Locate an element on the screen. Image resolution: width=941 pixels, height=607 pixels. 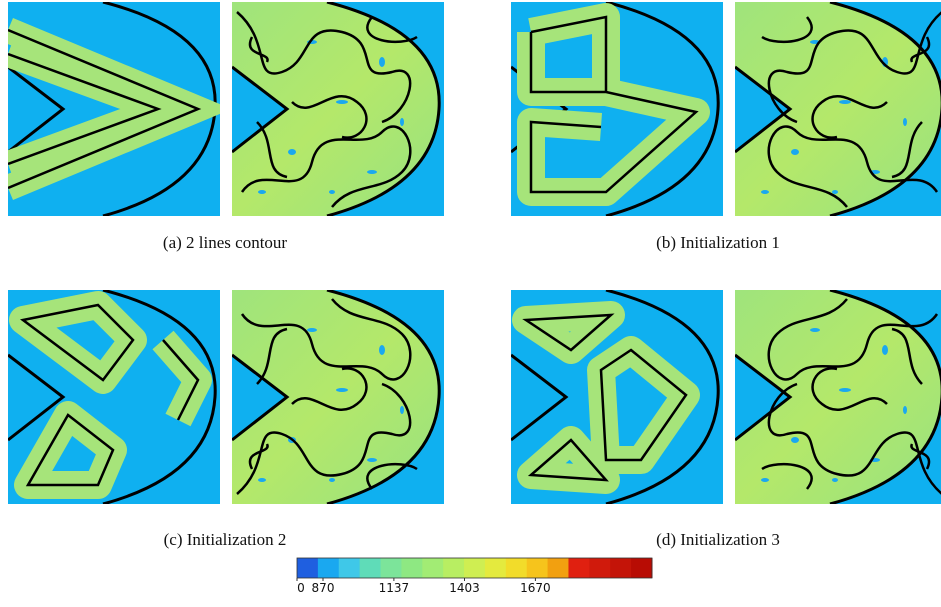
colorbar-tick-label: 870 is located at coordinates (323, 588).